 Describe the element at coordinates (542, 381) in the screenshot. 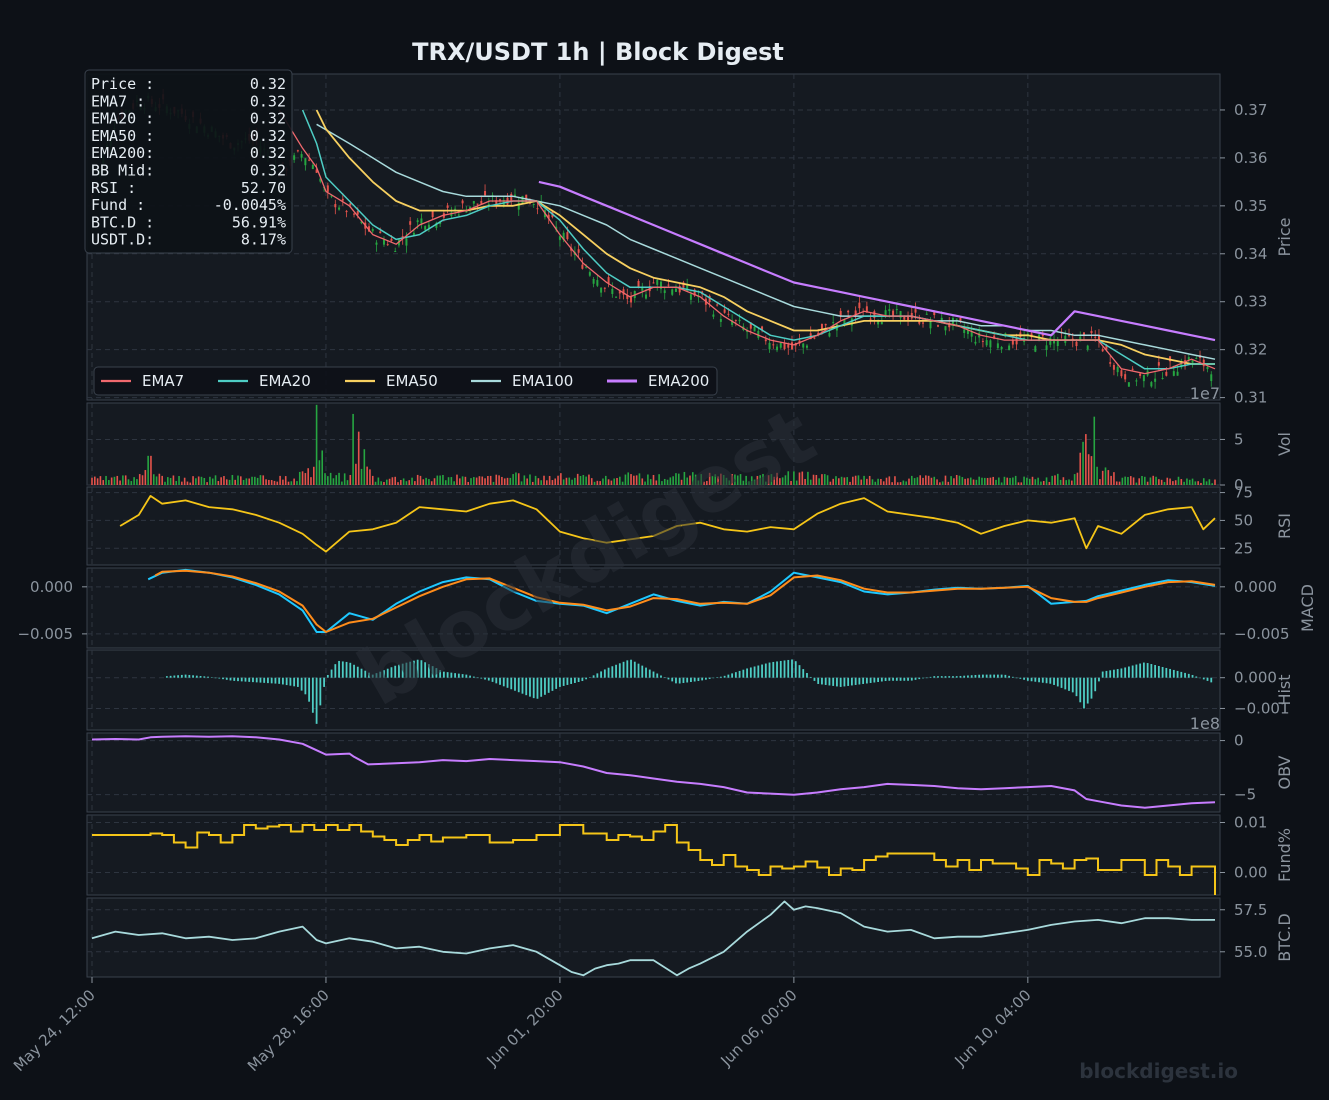

I see `legend-label-3: EMA100` at that location.